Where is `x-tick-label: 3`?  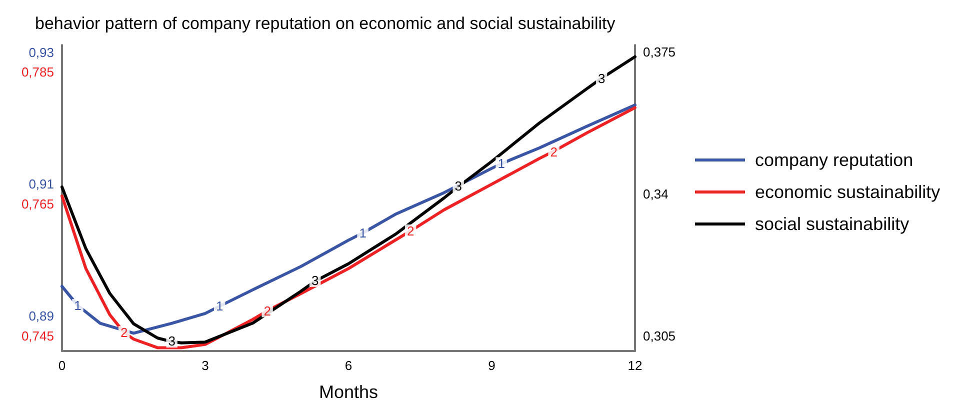 x-tick-label: 3 is located at coordinates (205, 365).